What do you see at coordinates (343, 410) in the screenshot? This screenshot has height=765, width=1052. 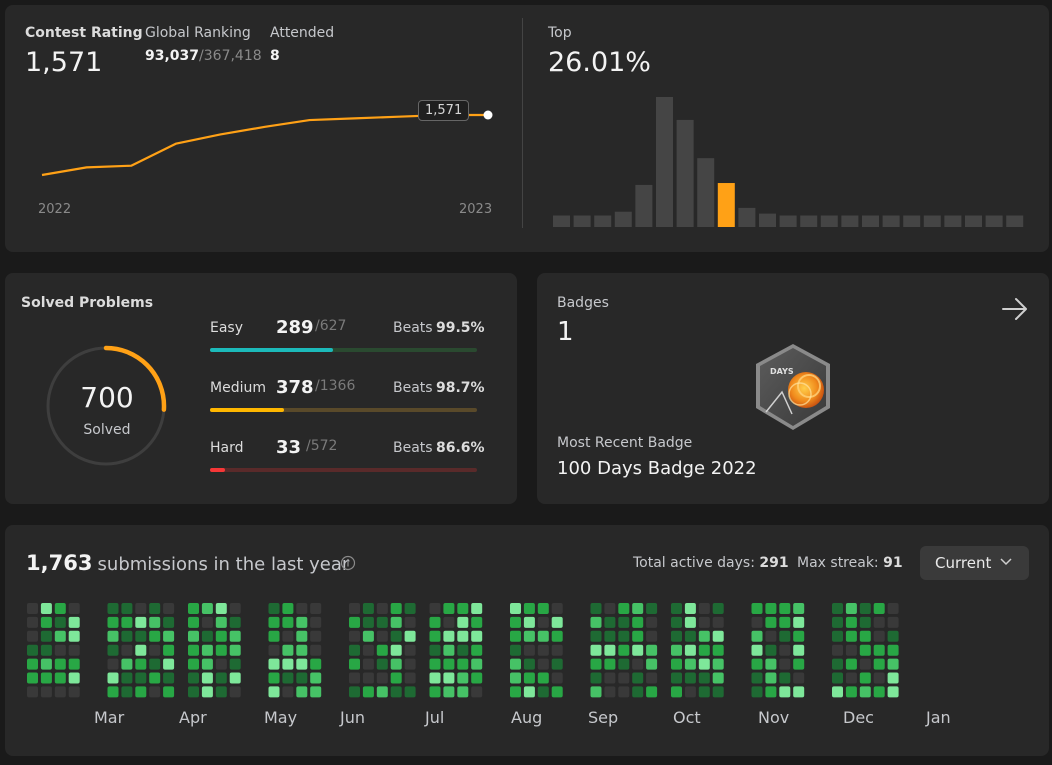 I see `medium-progress-bar` at bounding box center [343, 410].